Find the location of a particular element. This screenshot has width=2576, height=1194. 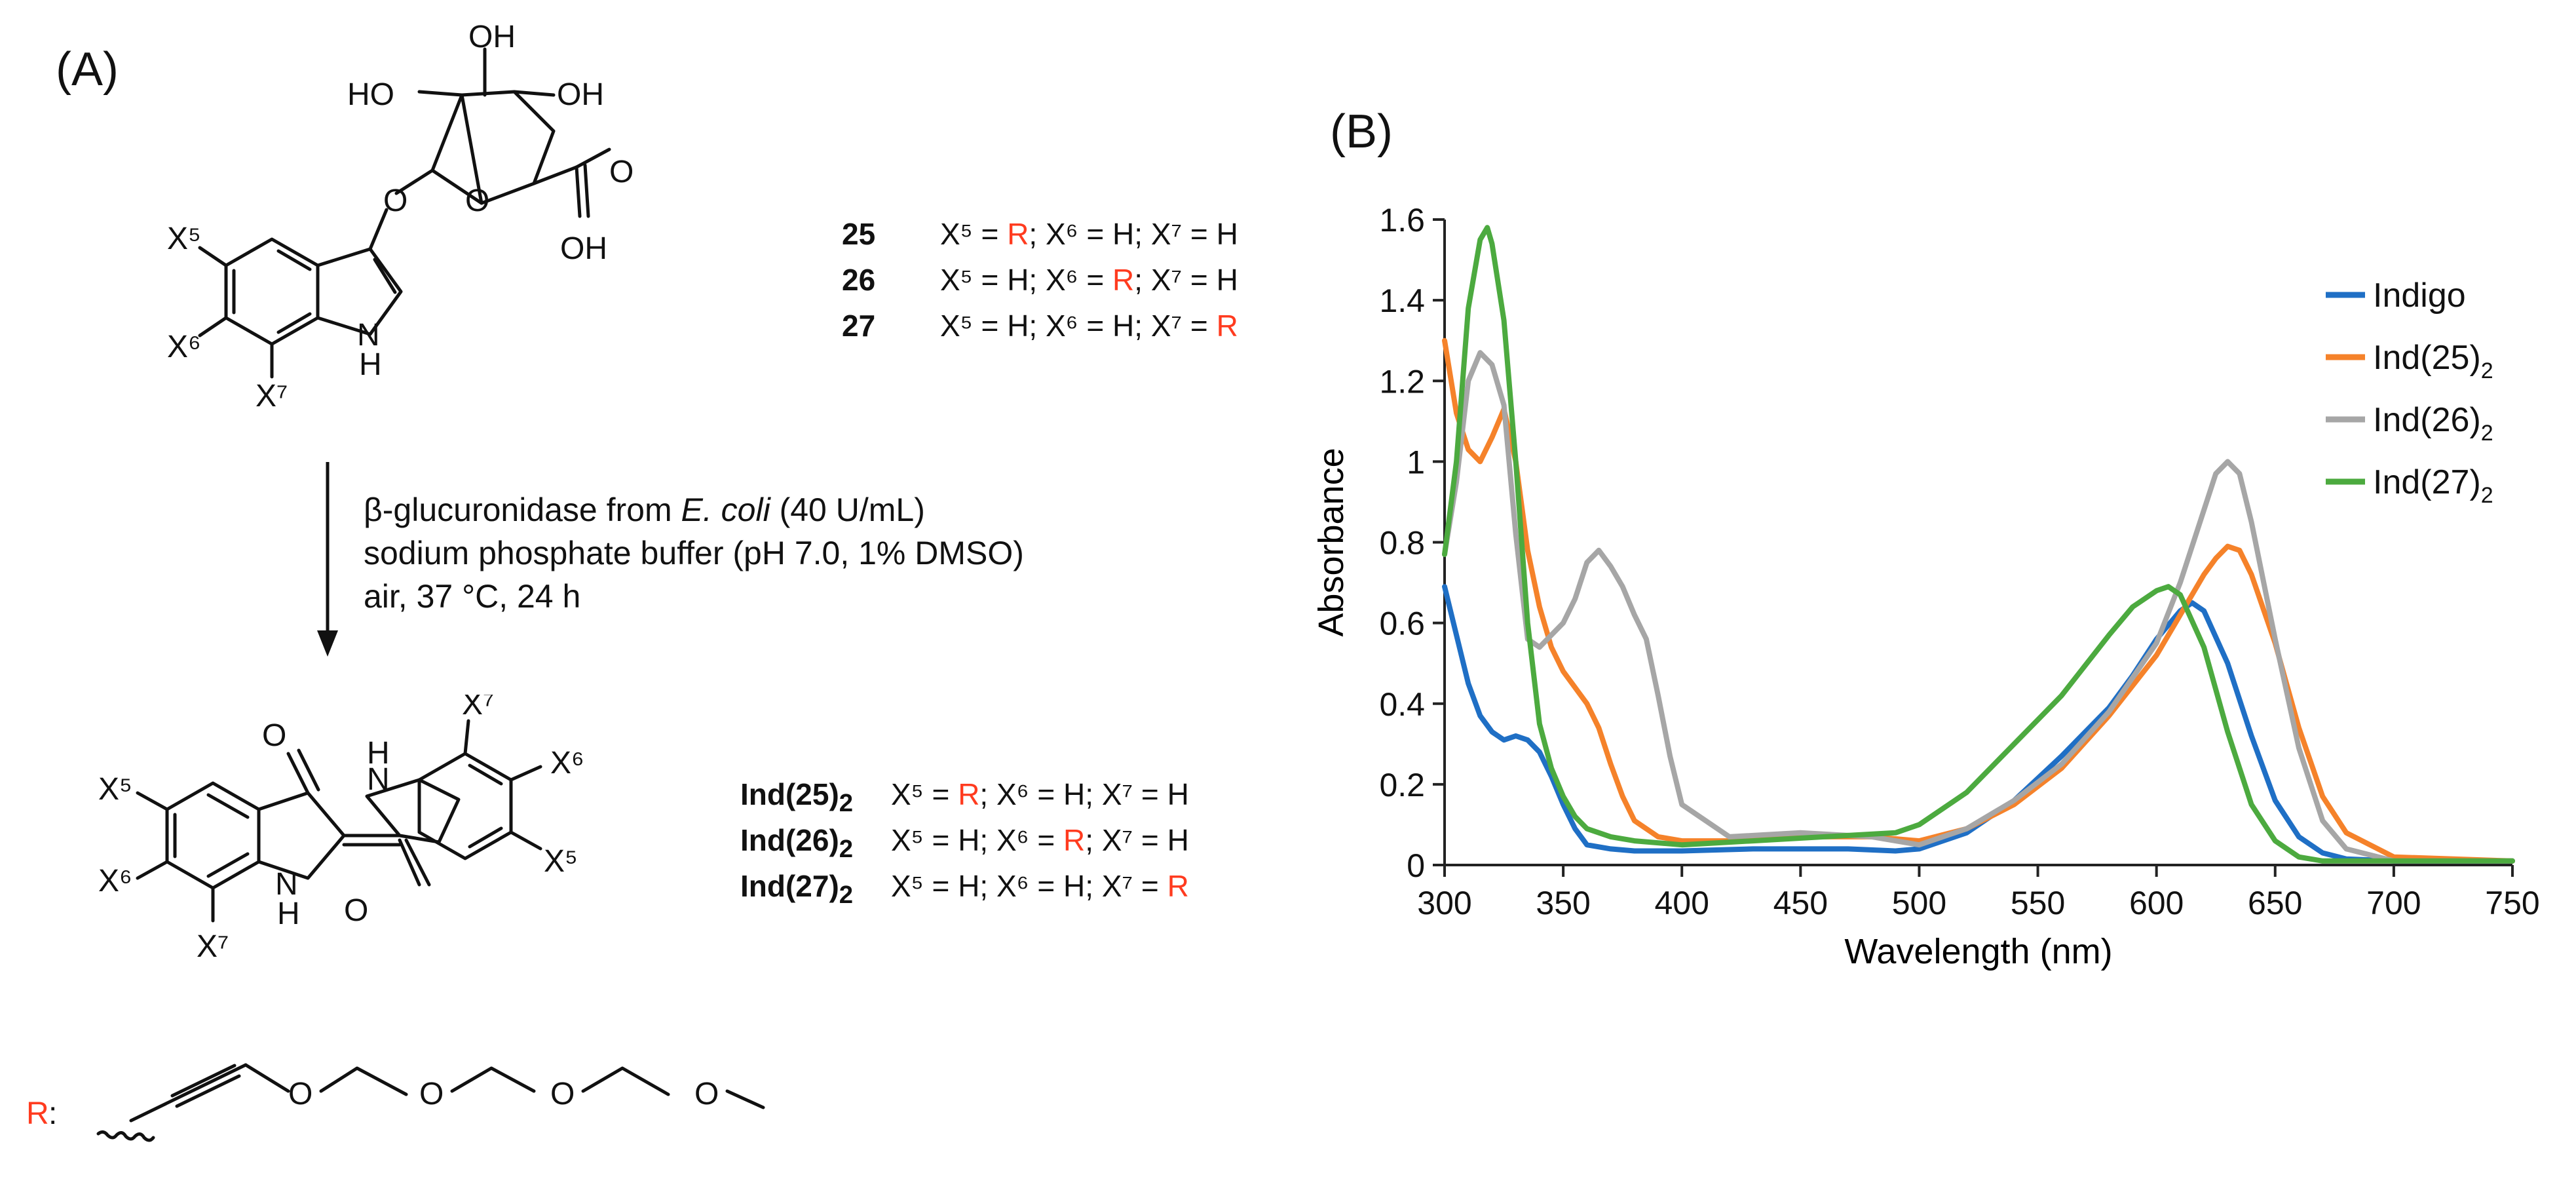

product-row: Ind(25)2 X⁵ = R; X⁶ = H; X⁷ = H is located at coordinates (965, 799).